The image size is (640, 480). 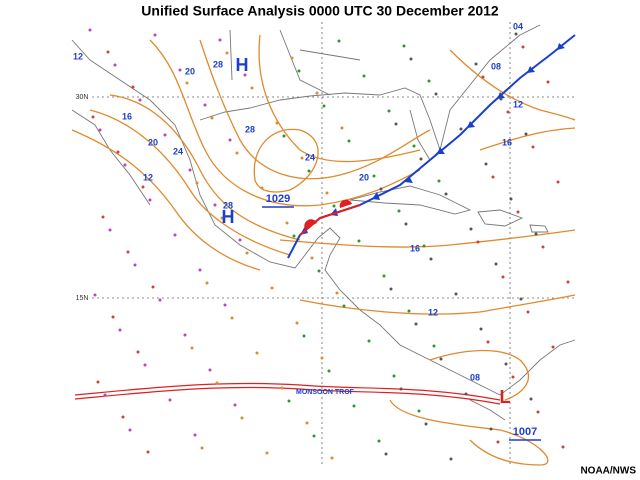 I want to click on latitude-label: 30N, so click(x=82, y=97).